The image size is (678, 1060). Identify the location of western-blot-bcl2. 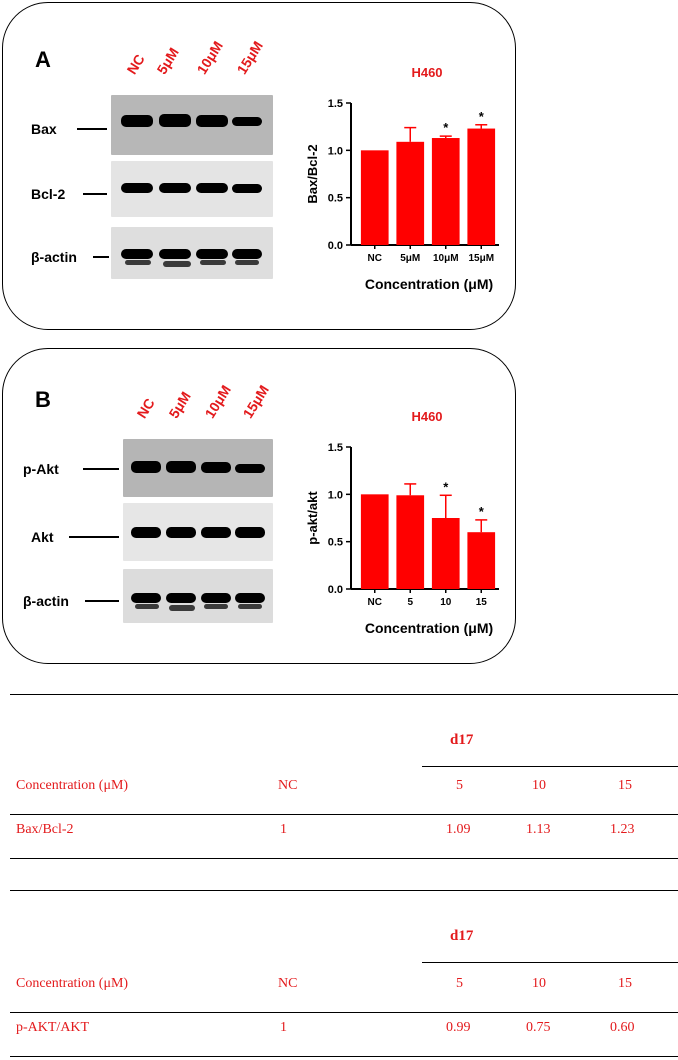
(192, 189).